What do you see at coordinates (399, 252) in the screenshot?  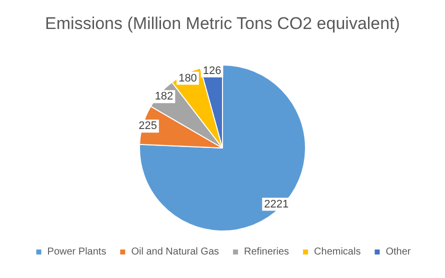 I see `legend-label: Other` at bounding box center [399, 252].